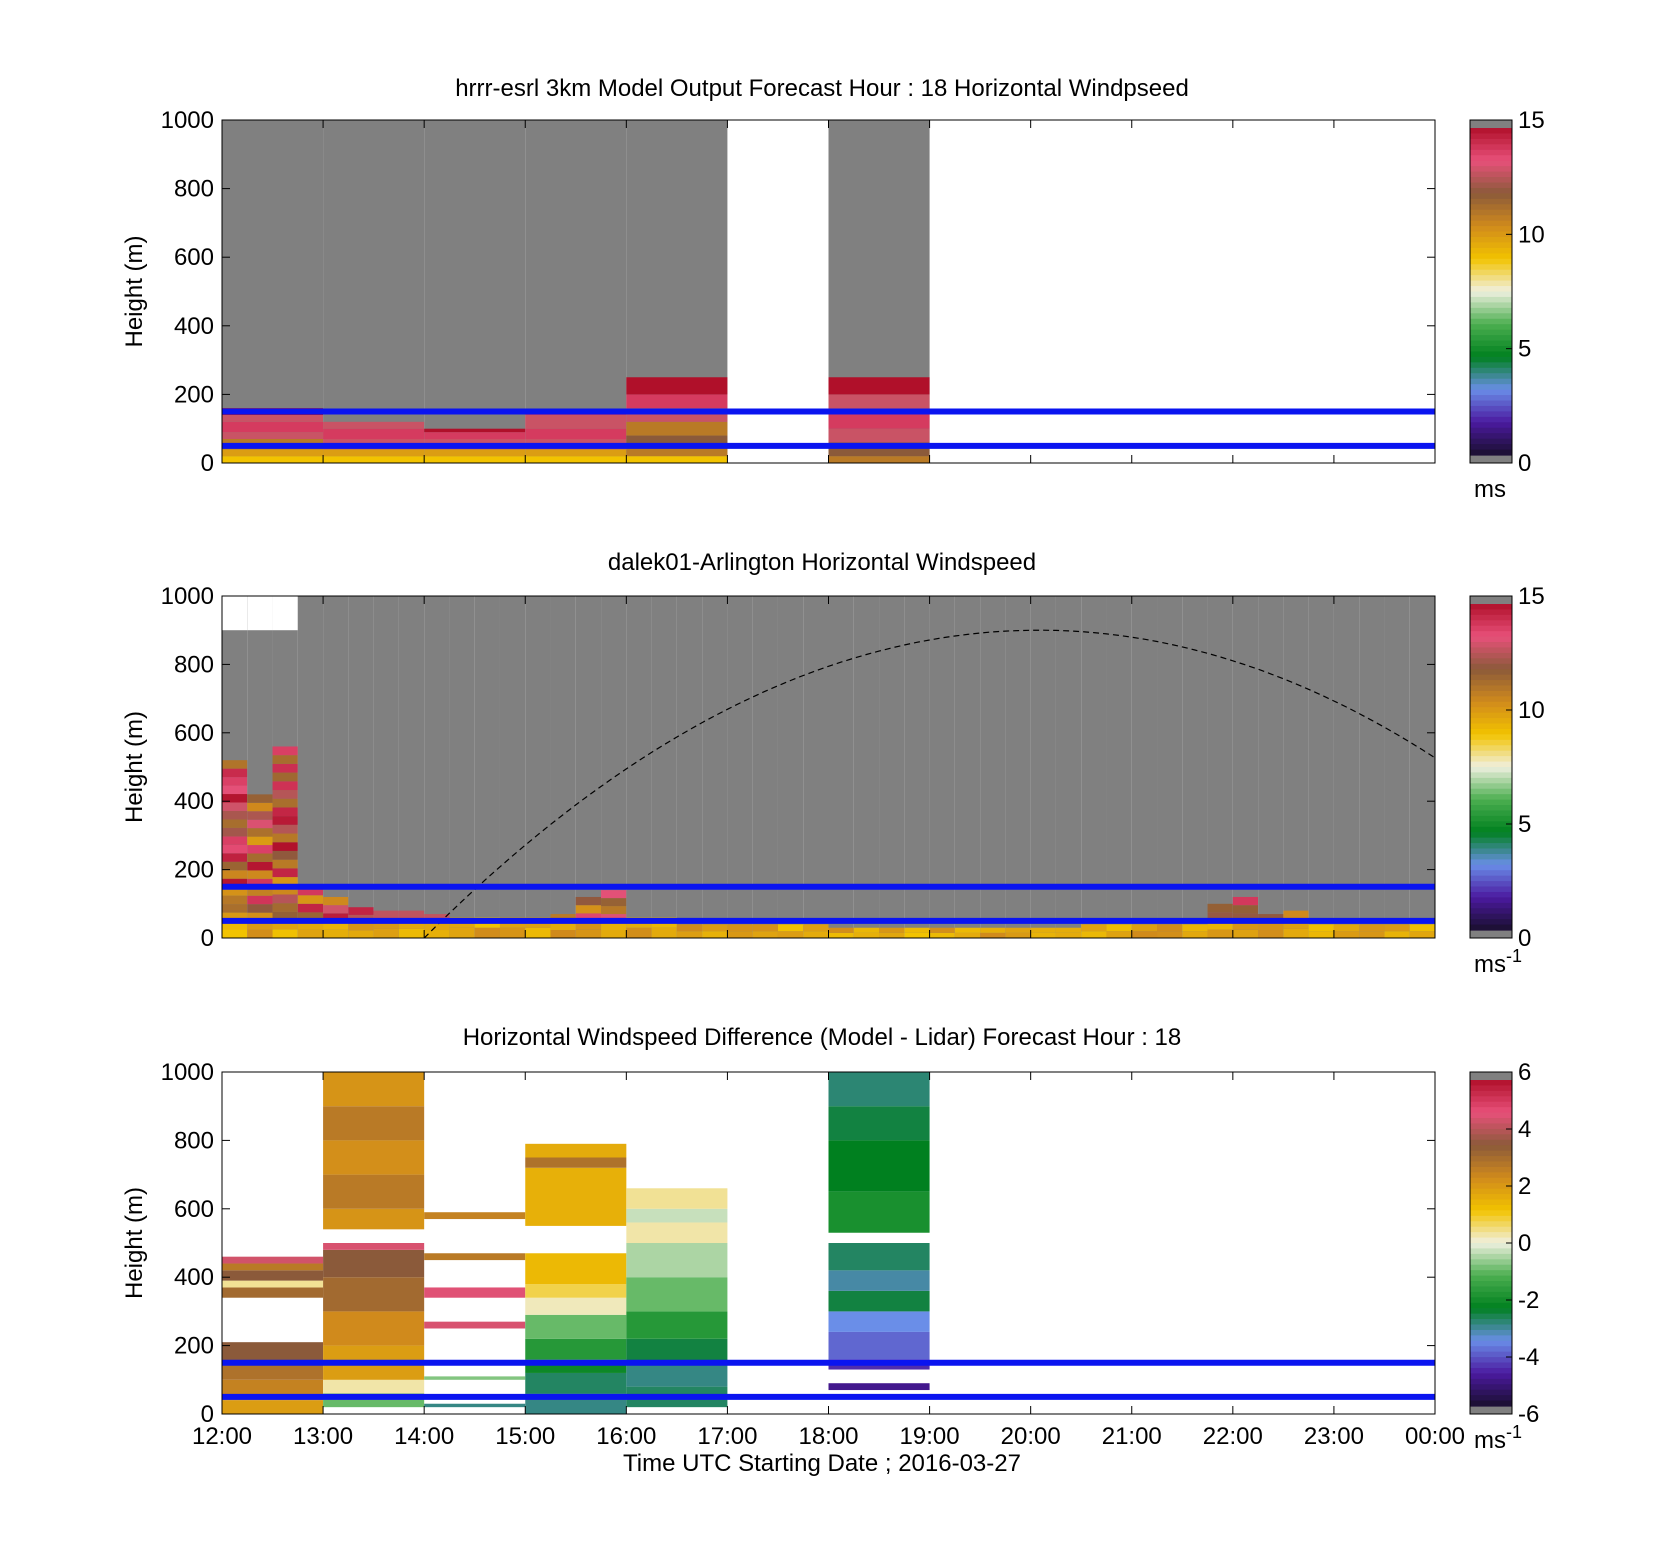  I want to click on colorbar-tick-label: 5, so click(1524, 349).